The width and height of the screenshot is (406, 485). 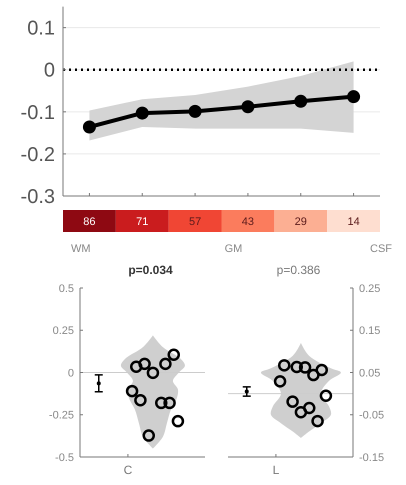 What do you see at coordinates (381, 249) in the screenshot?
I see `text: CSF` at bounding box center [381, 249].